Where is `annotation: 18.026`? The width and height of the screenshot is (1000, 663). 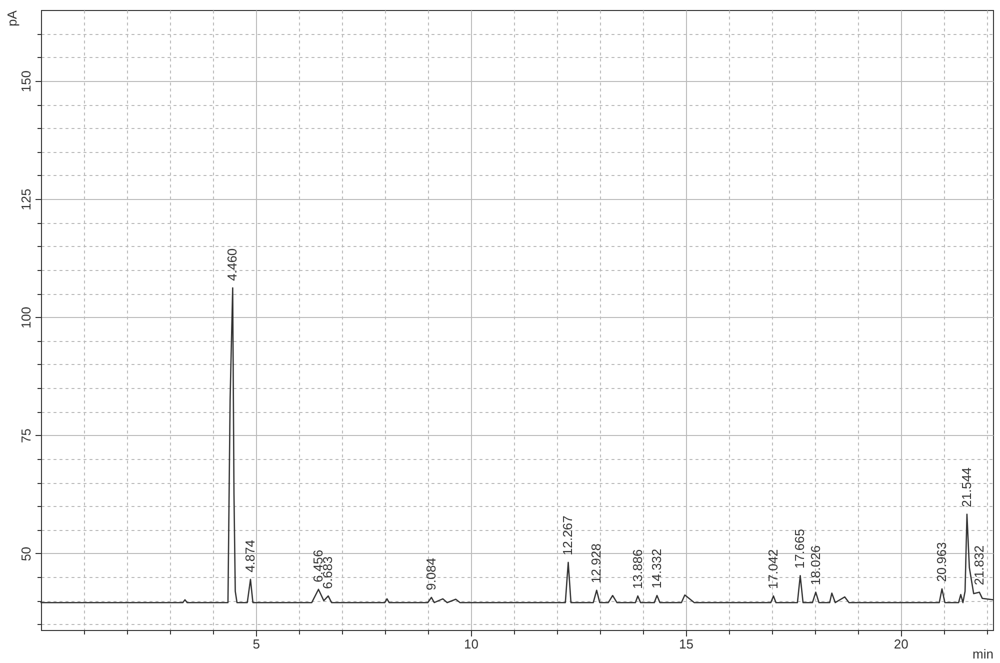
annotation: 18.026 is located at coordinates (815, 565).